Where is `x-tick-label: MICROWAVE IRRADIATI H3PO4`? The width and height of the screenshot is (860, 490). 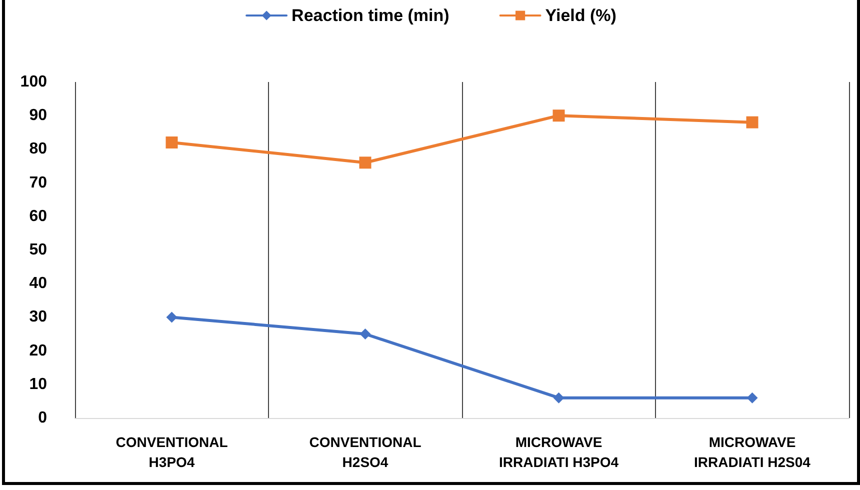
x-tick-label: MICROWAVE IRRADIATI H3PO4 is located at coordinates (558, 452).